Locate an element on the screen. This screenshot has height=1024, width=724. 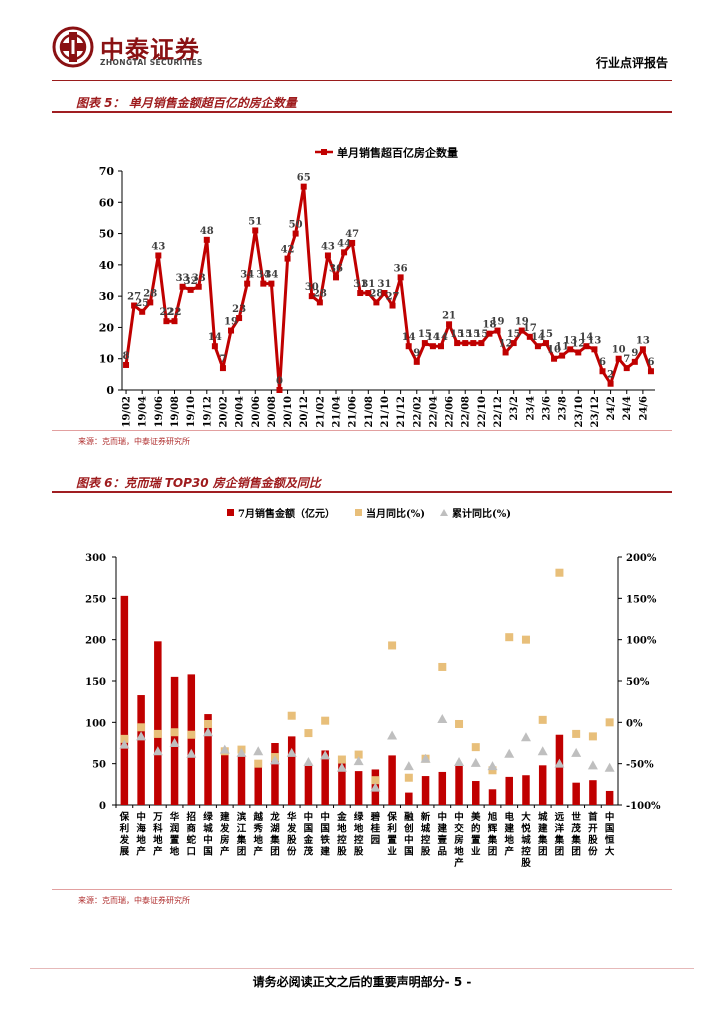
x-tick-label: 24/6 is located at coordinates (643, 408).